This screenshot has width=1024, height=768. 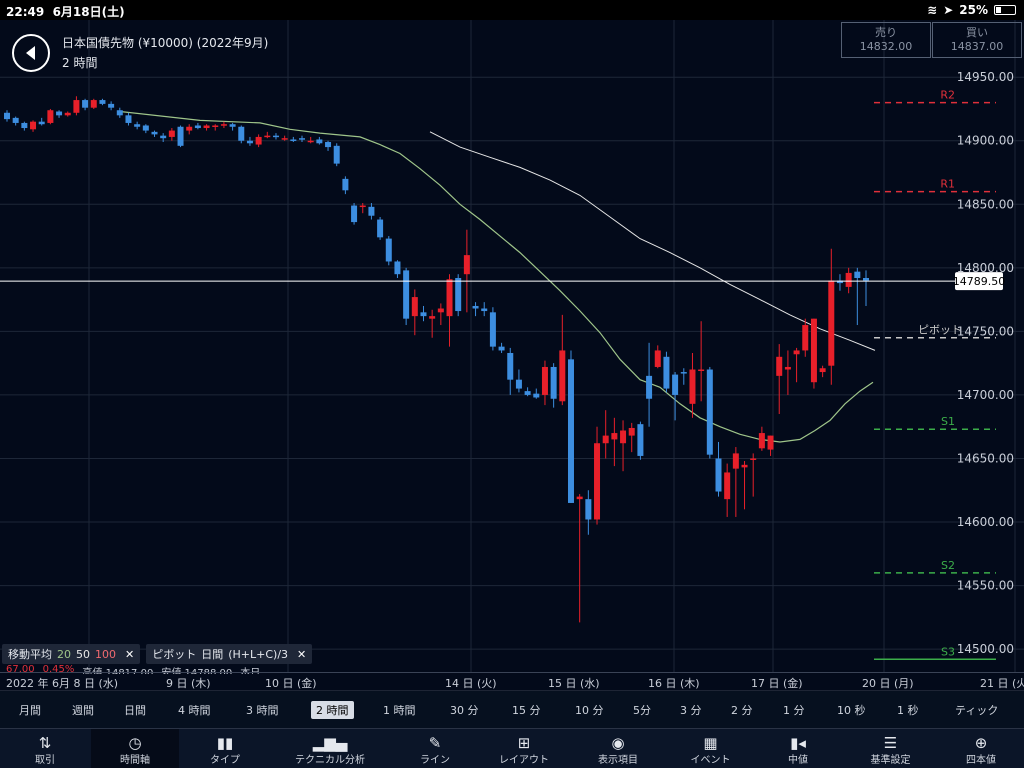 What do you see at coordinates (135, 710) in the screenshot?
I see `timeframe-2: 日間` at bounding box center [135, 710].